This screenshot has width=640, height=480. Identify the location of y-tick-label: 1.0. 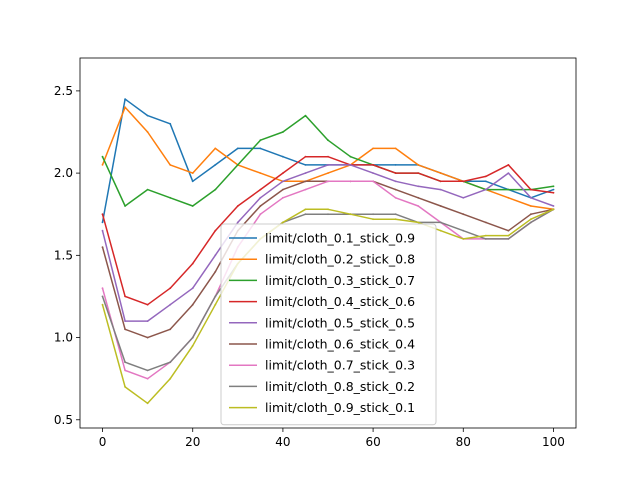
(63, 338).